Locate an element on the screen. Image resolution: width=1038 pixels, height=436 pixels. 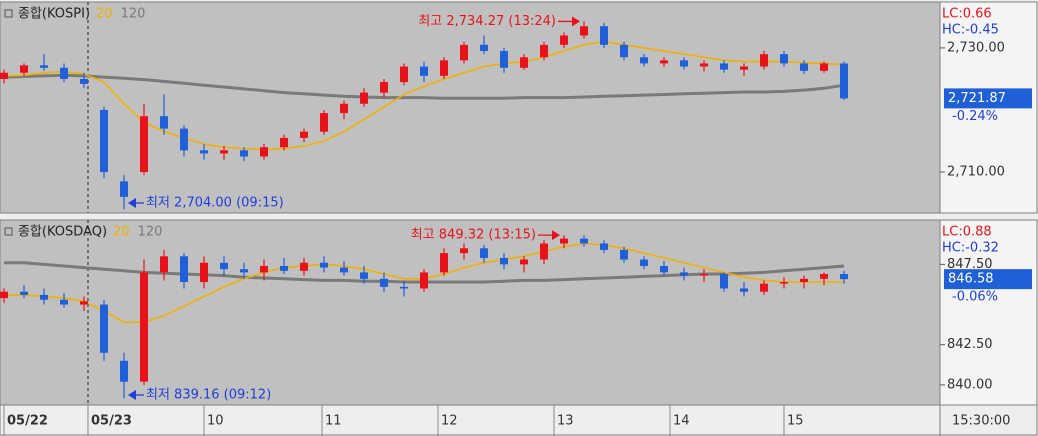
y-tick-label: 842.50 is located at coordinates (970, 344).